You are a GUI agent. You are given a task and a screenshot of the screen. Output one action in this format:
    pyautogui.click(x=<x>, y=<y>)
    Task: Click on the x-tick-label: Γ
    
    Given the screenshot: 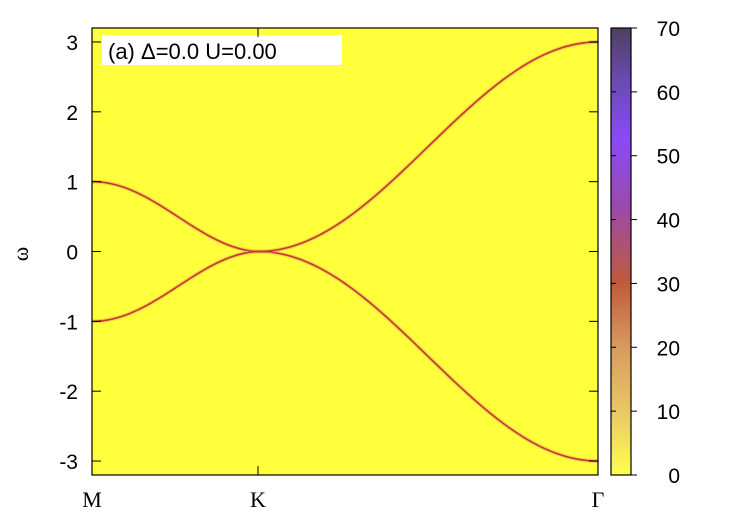 What is the action you would take?
    pyautogui.click(x=598, y=499)
    